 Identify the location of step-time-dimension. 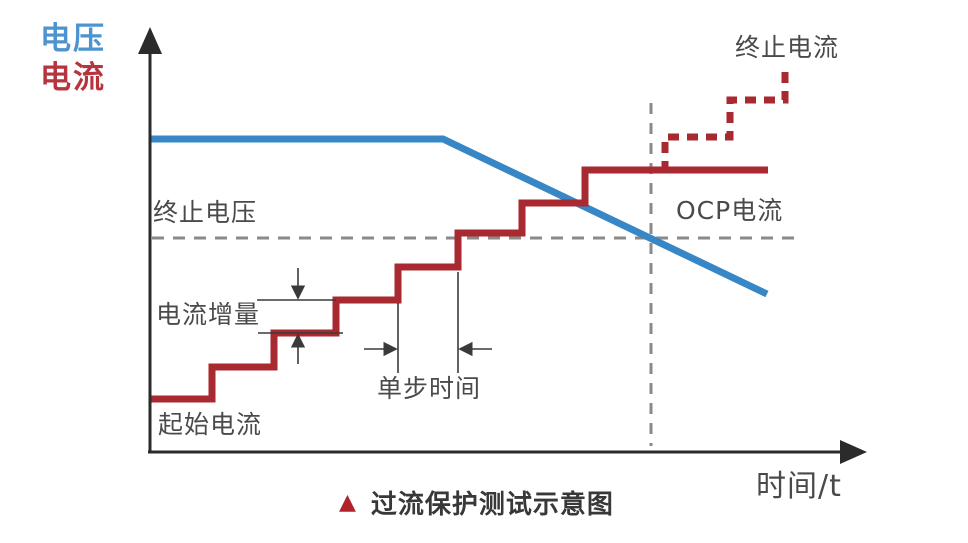
(428, 322).